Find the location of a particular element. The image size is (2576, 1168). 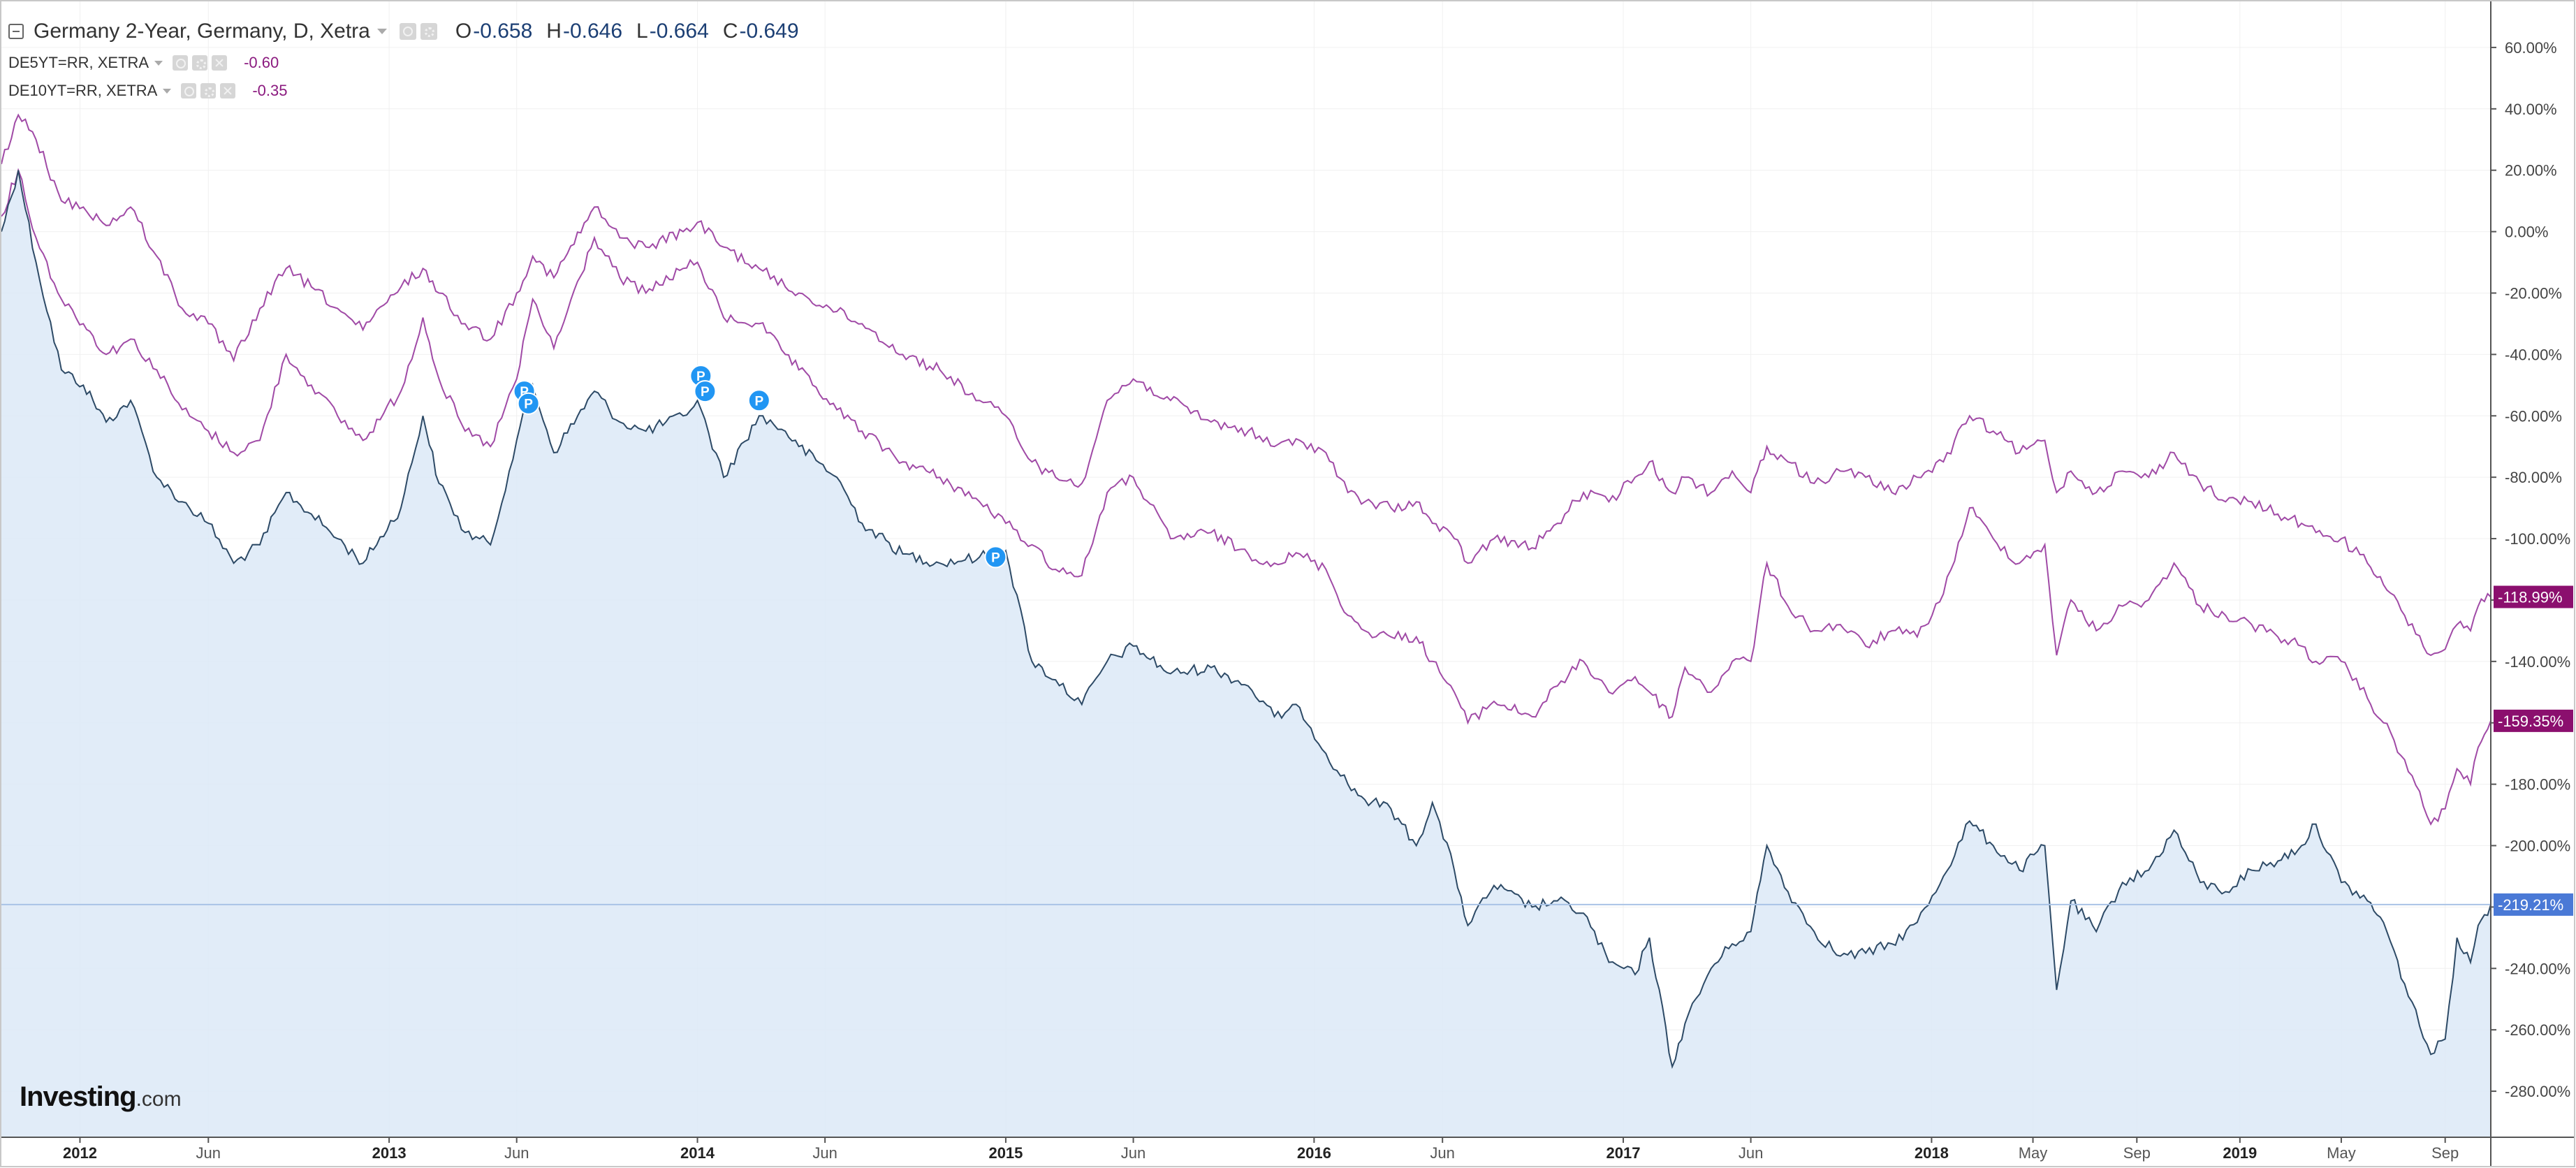

y-tick-label: -260.00% is located at coordinates (2537, 1030).